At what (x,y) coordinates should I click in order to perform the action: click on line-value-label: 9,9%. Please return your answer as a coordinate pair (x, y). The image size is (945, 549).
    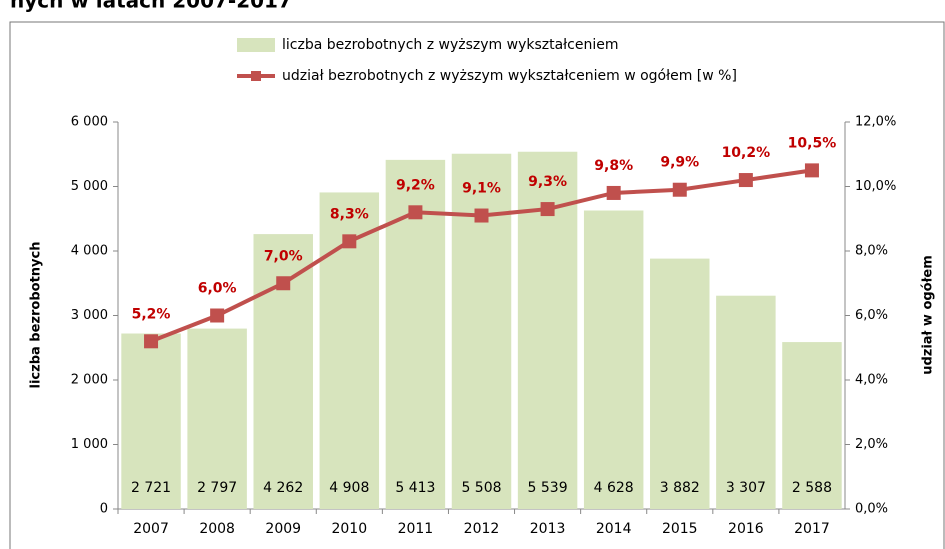
    Looking at the image, I should click on (679, 163).